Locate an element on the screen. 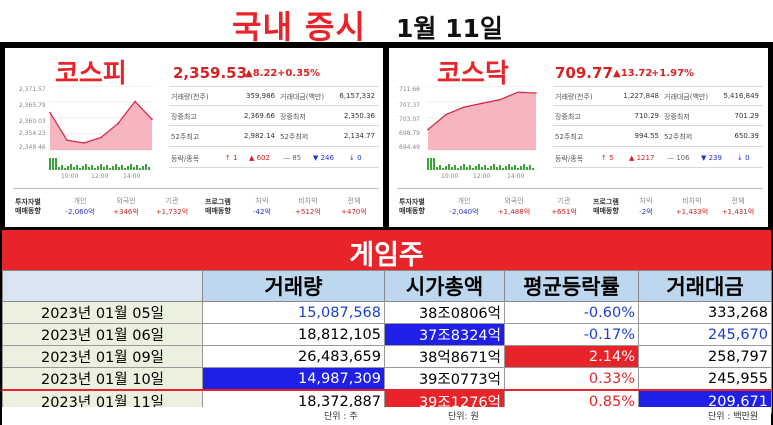 This screenshot has height=425, width=773. flow-value: +651억 is located at coordinates (564, 212).